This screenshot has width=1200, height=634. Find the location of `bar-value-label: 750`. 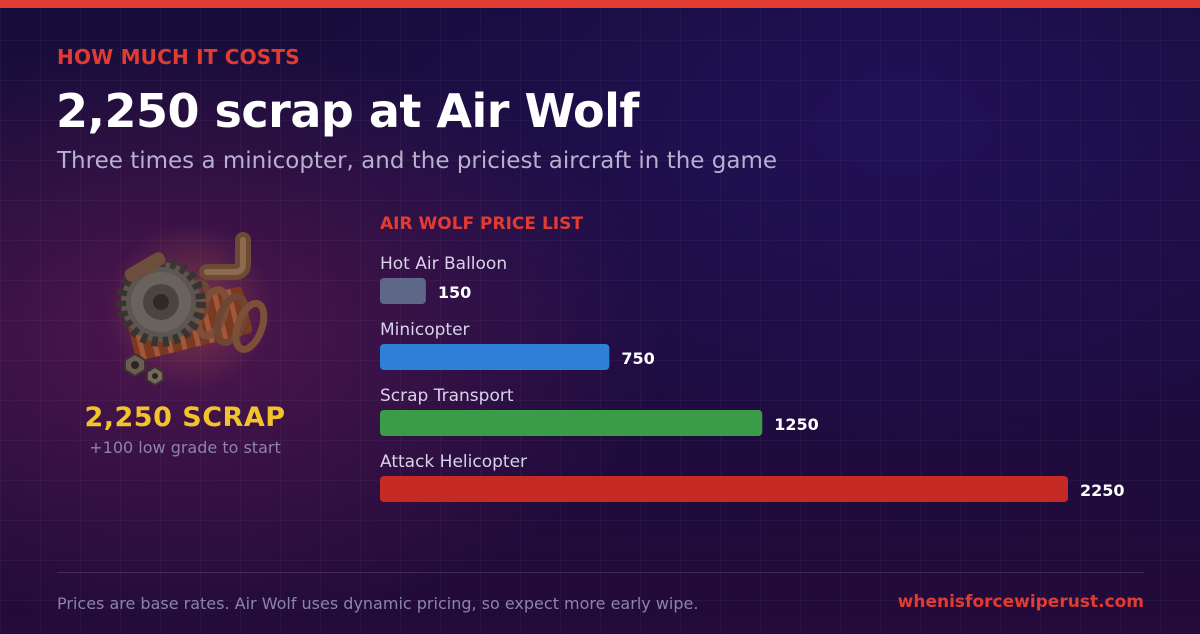

bar-value-label: 750 is located at coordinates (637, 358).